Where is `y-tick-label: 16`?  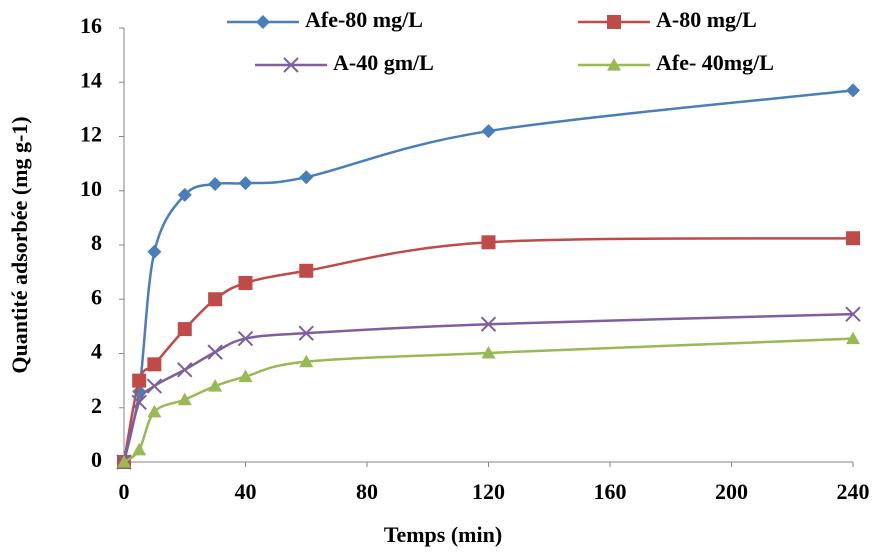 y-tick-label: 16 is located at coordinates (91, 25).